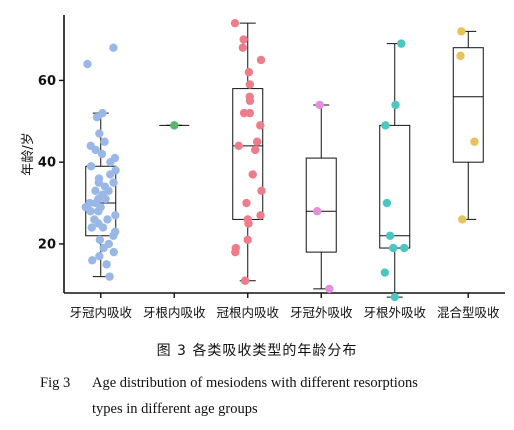  Describe the element at coordinates (257, 351) in the screenshot. I see `figure-caption-cn: 图 3 各类吸收类型的年龄分布` at that location.